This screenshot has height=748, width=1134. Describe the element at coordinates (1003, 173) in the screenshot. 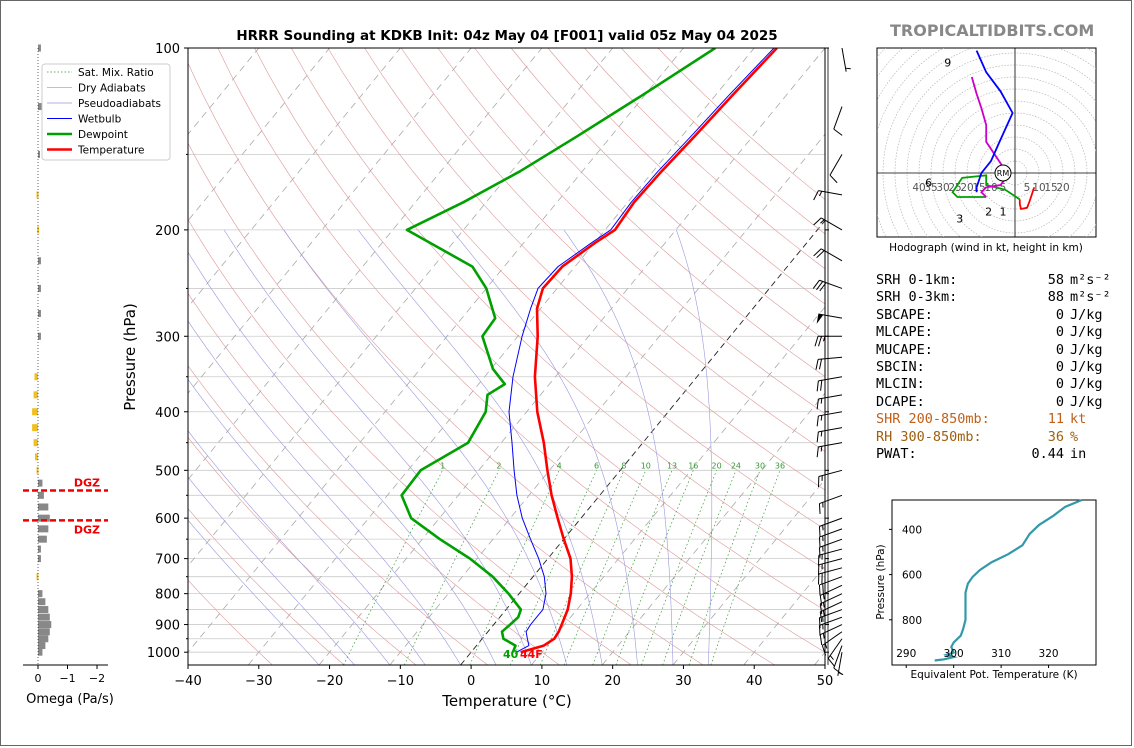

I see `storm-motion-label: RM` at that location.